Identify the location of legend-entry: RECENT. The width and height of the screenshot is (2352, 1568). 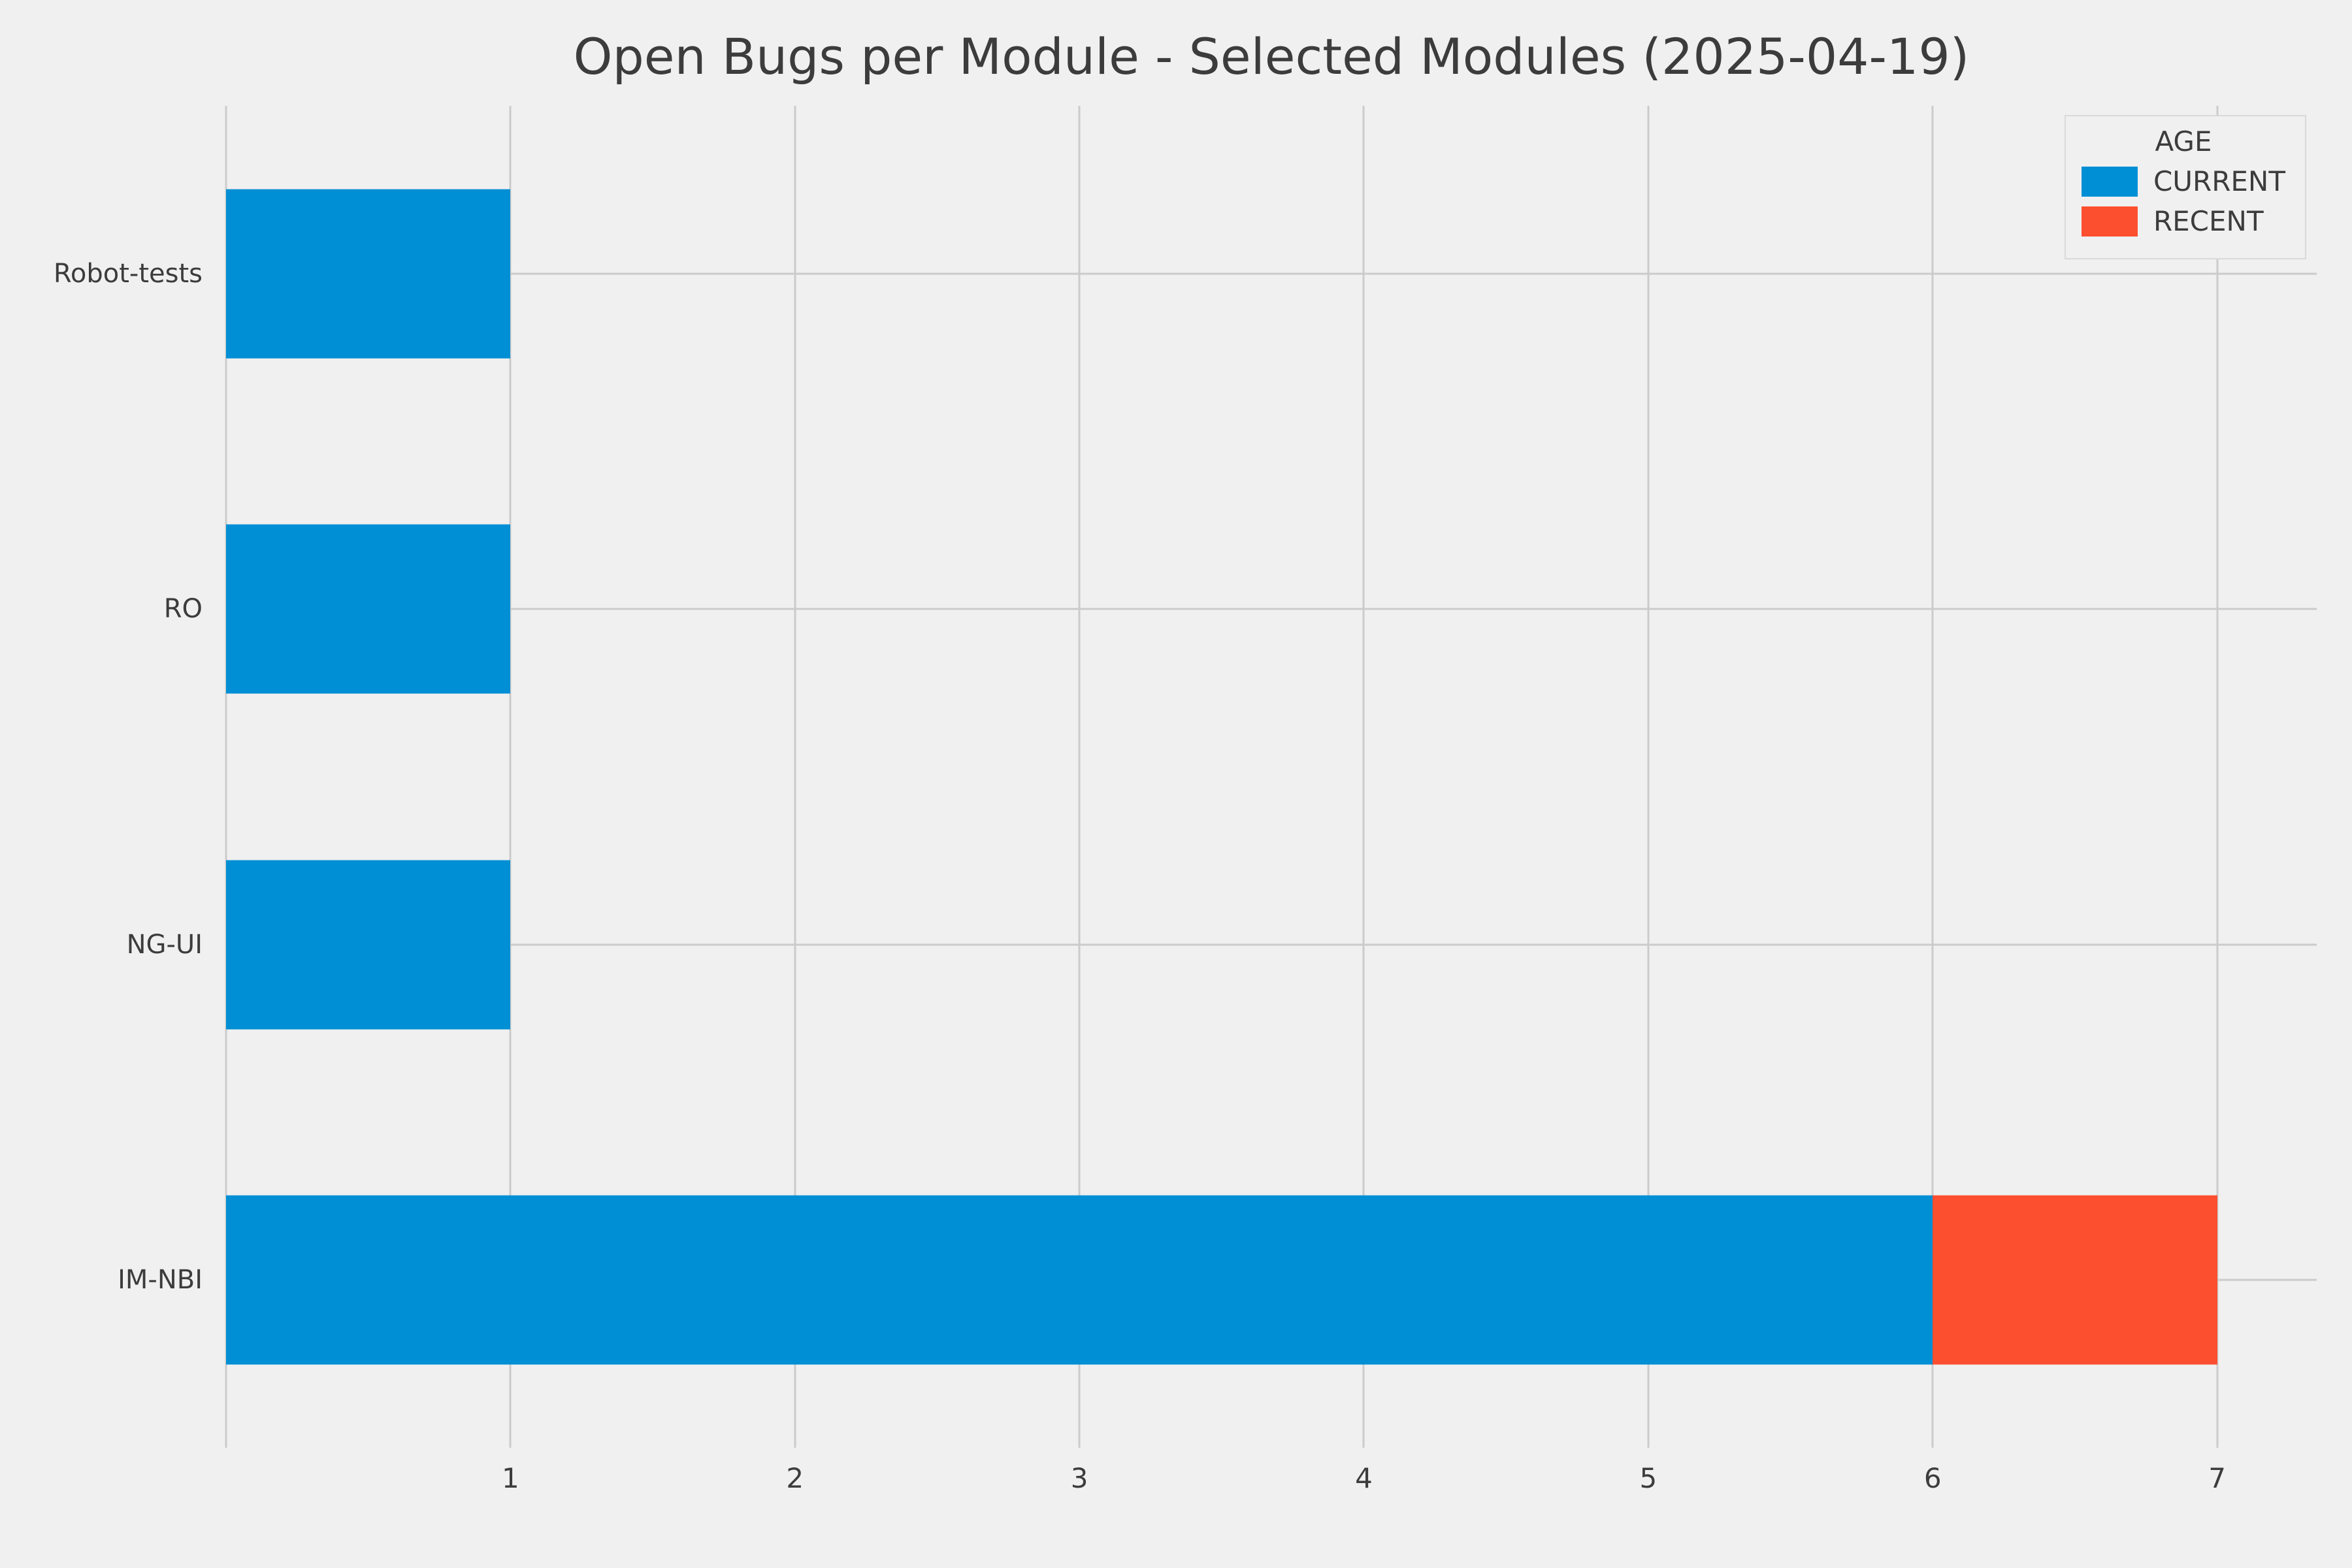
(2183, 221).